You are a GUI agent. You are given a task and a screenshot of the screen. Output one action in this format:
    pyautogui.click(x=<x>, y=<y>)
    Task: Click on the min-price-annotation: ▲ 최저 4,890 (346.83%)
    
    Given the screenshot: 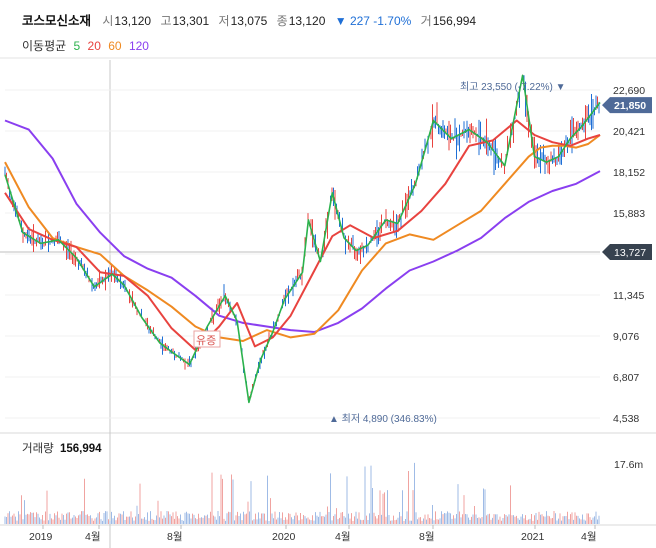 What is the action you would take?
    pyautogui.click(x=383, y=419)
    